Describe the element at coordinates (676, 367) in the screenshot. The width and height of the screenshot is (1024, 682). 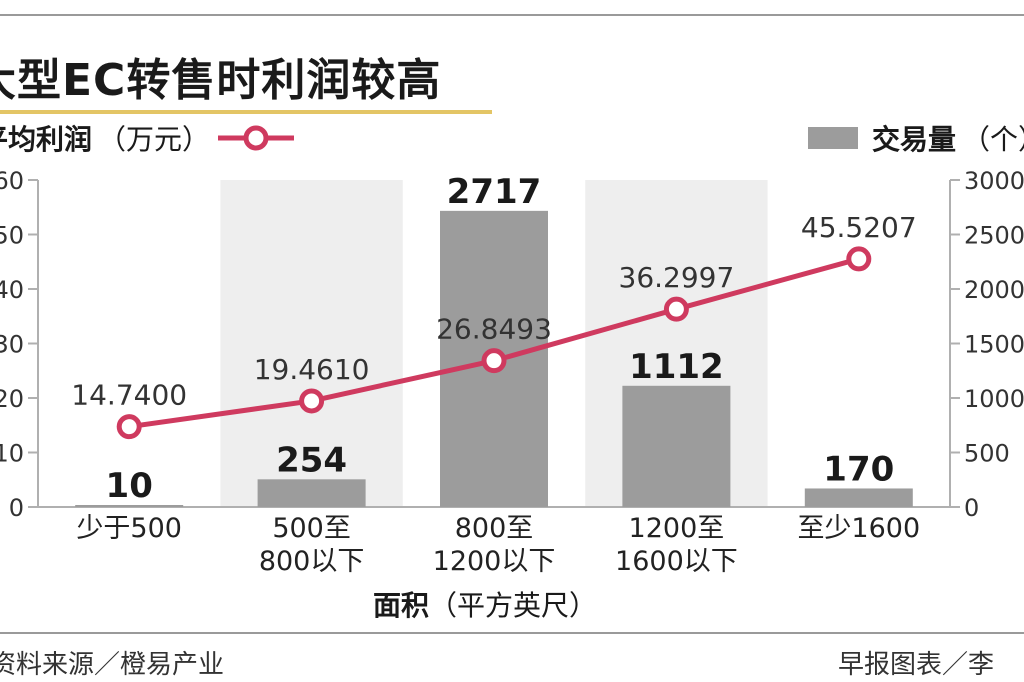
I see `bar-value-label: 1112` at that location.